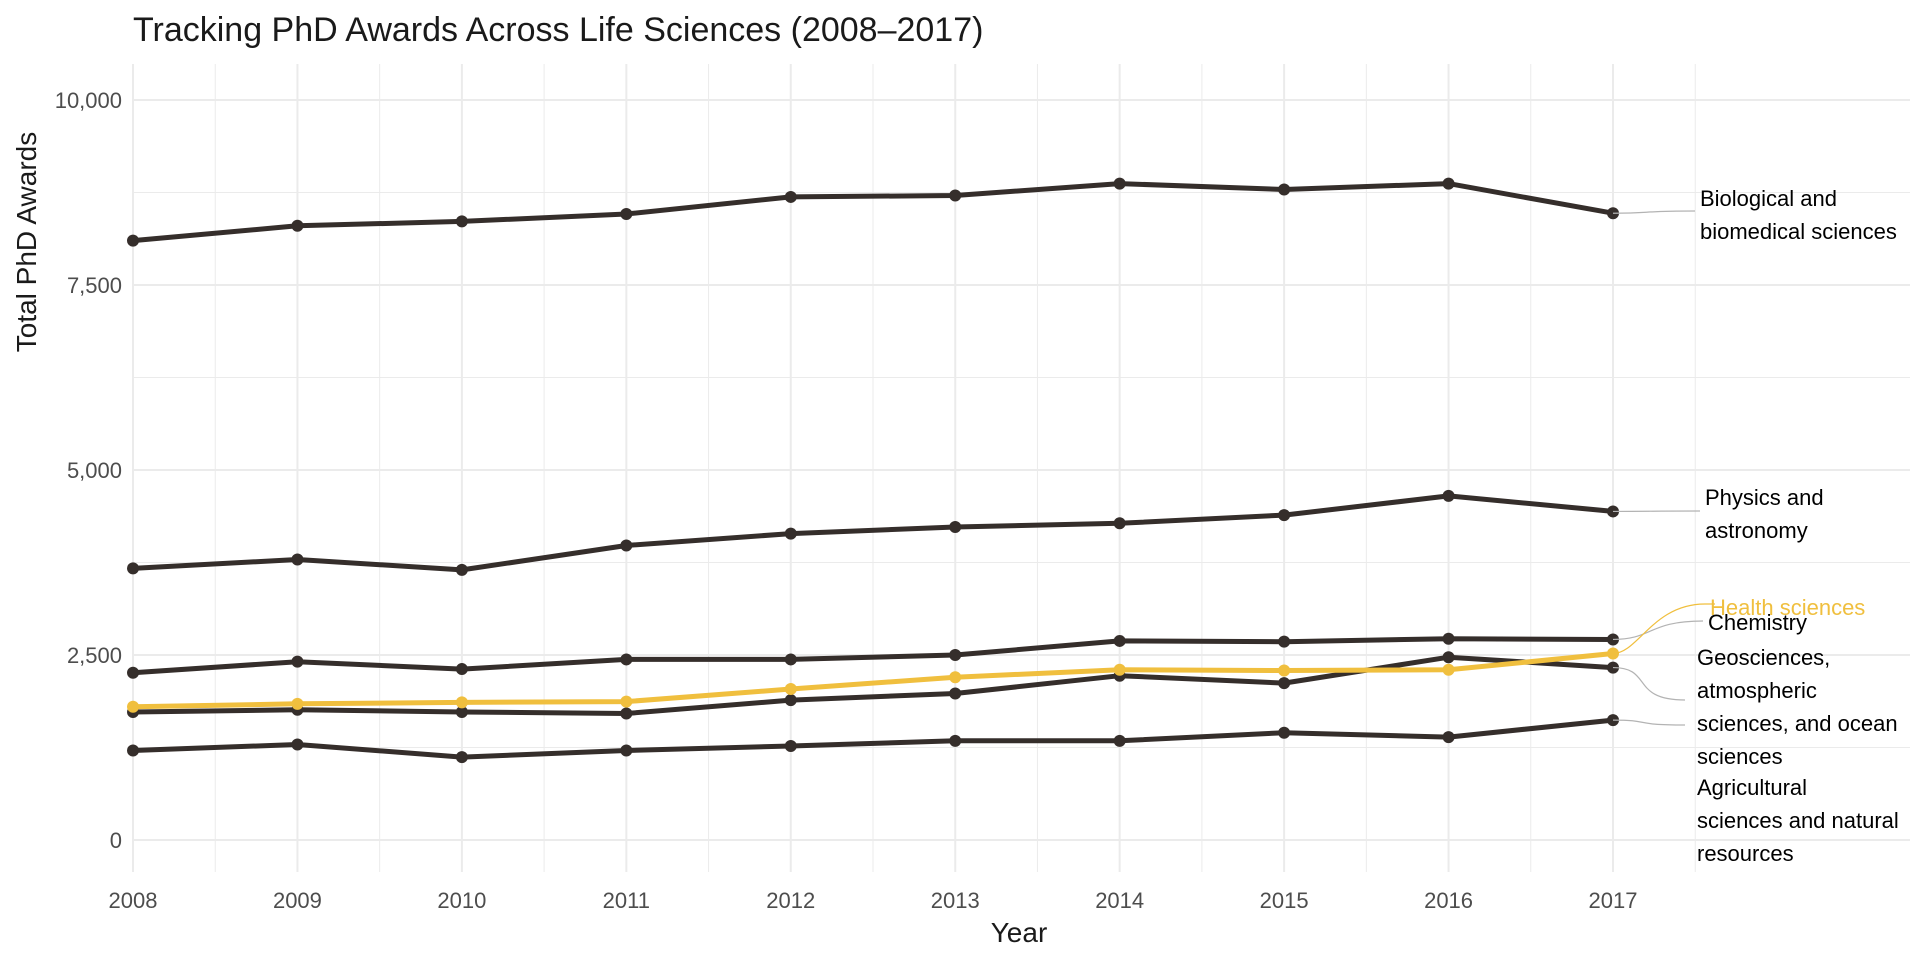  Describe the element at coordinates (94, 470) in the screenshot. I see `y-tick-label: 5,000` at that location.